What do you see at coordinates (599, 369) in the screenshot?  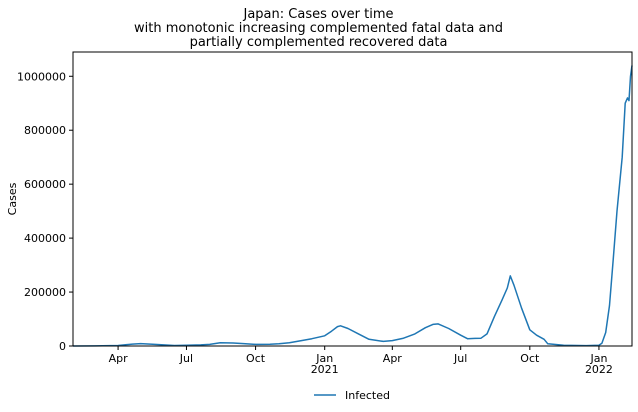 I see `x-tick-year-label: 2022` at bounding box center [599, 369].